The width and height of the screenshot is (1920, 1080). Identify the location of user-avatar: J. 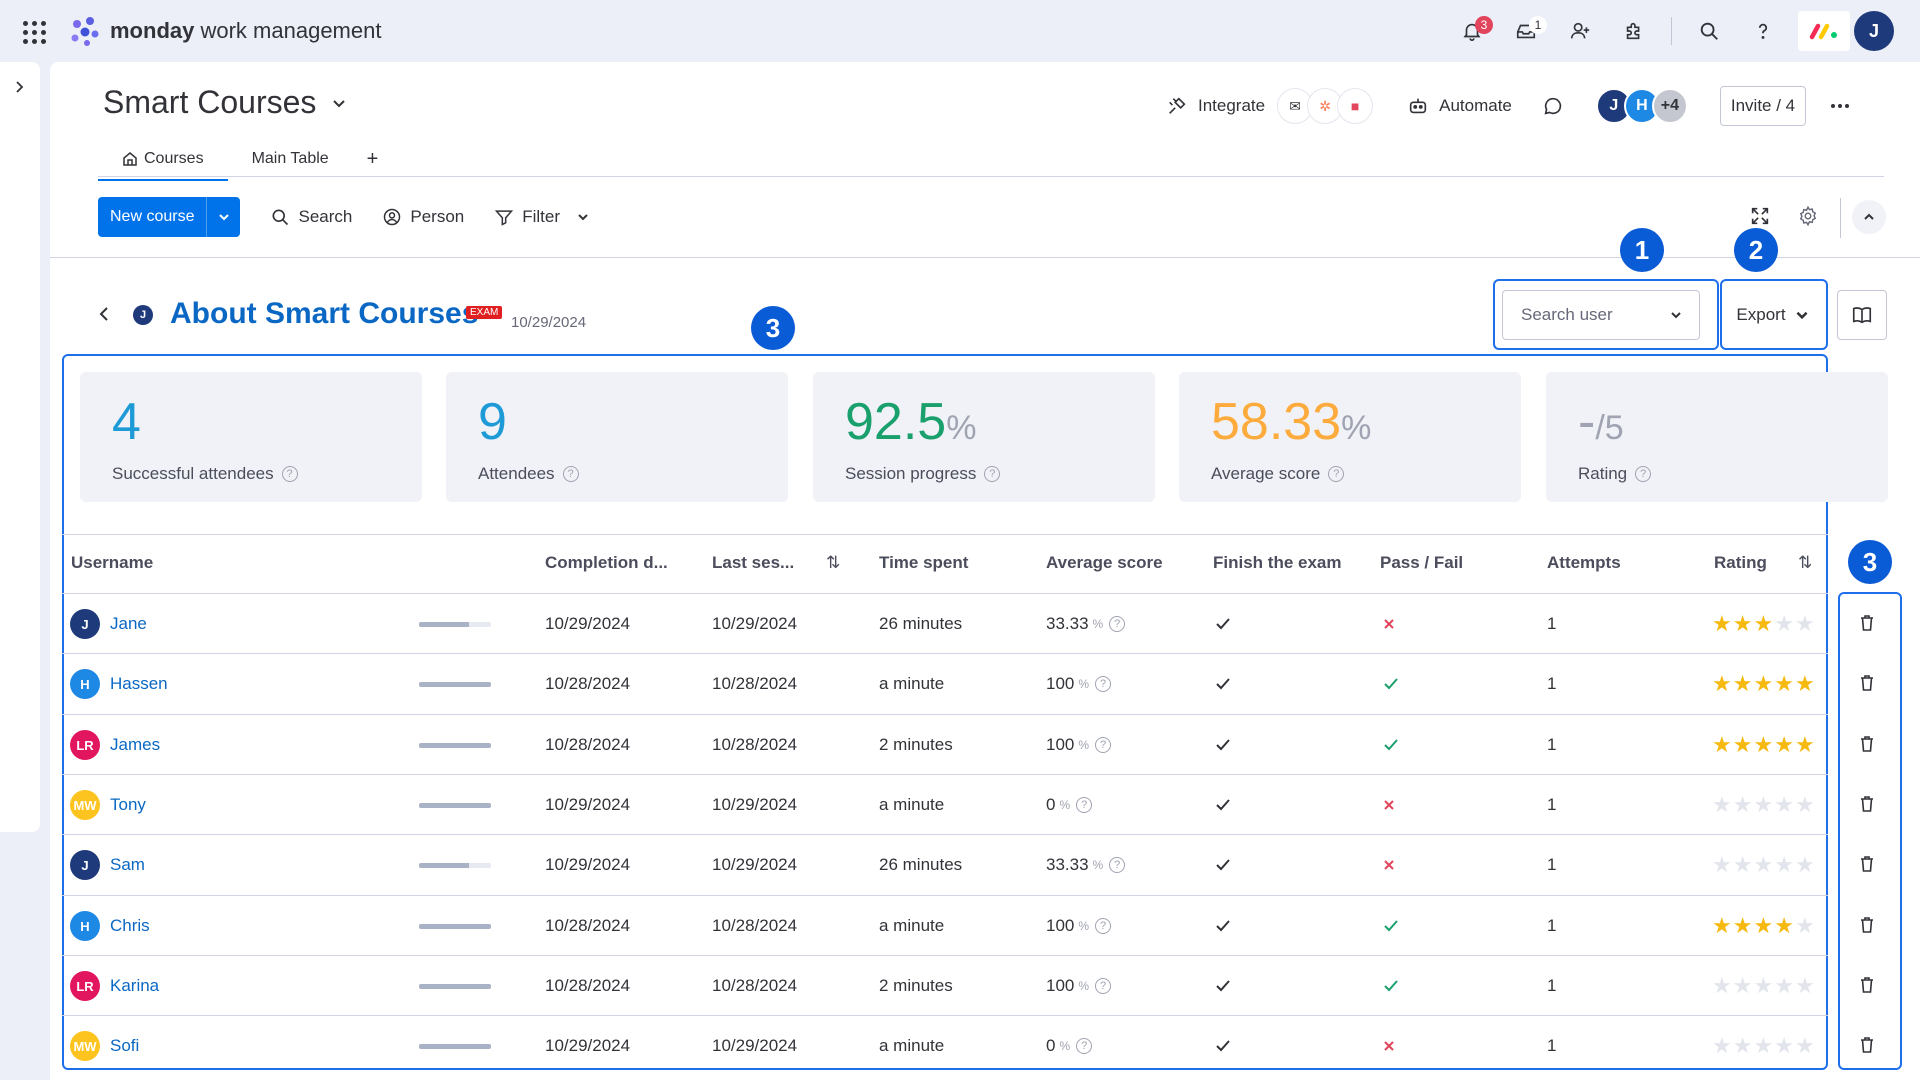
(1874, 31).